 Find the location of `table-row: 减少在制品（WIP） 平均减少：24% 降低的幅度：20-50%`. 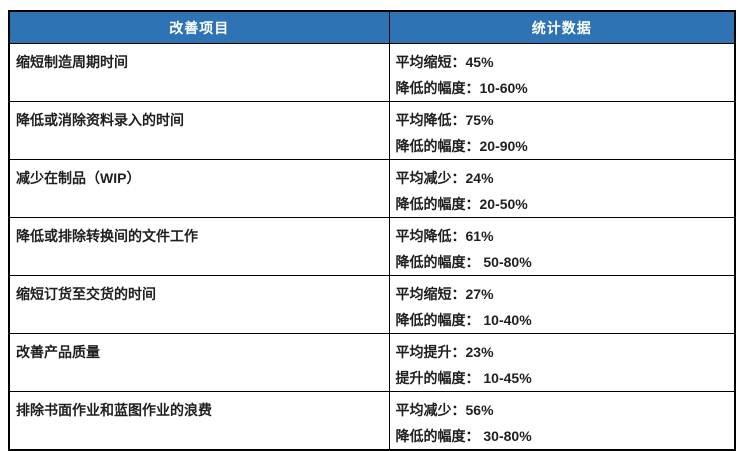

table-row: 减少在制品（WIP） 平均减少：24% 降低的幅度：20-50% is located at coordinates (372, 188).